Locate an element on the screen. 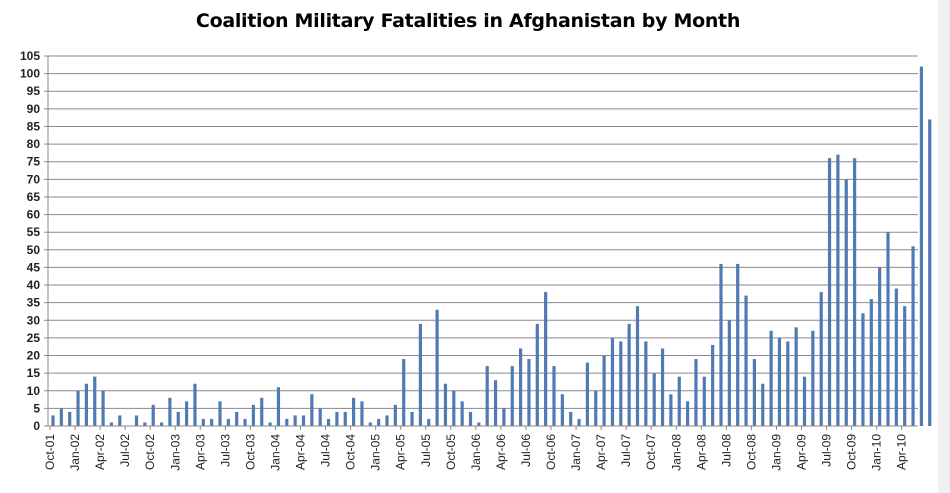  y-tick-label: 30 is located at coordinates (34, 320).